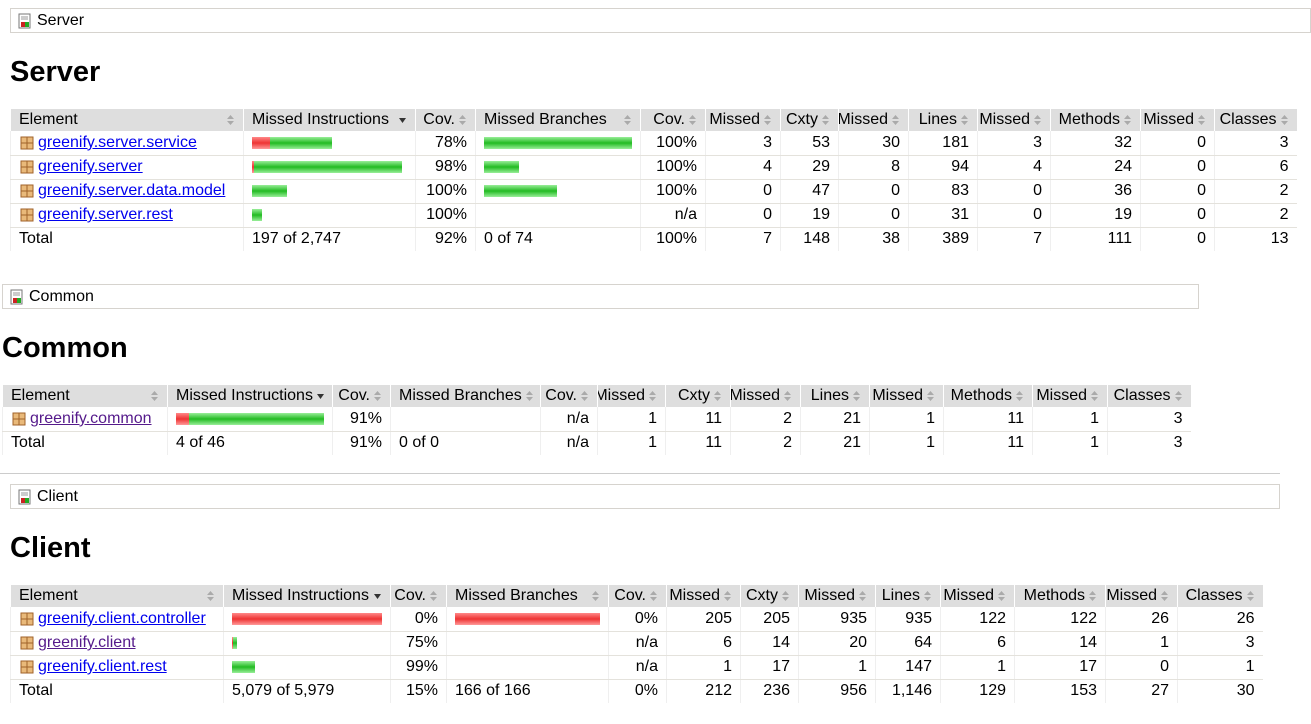 This screenshot has height=724, width=1311. What do you see at coordinates (558, 191) in the screenshot?
I see `branches-bar-cell` at bounding box center [558, 191].